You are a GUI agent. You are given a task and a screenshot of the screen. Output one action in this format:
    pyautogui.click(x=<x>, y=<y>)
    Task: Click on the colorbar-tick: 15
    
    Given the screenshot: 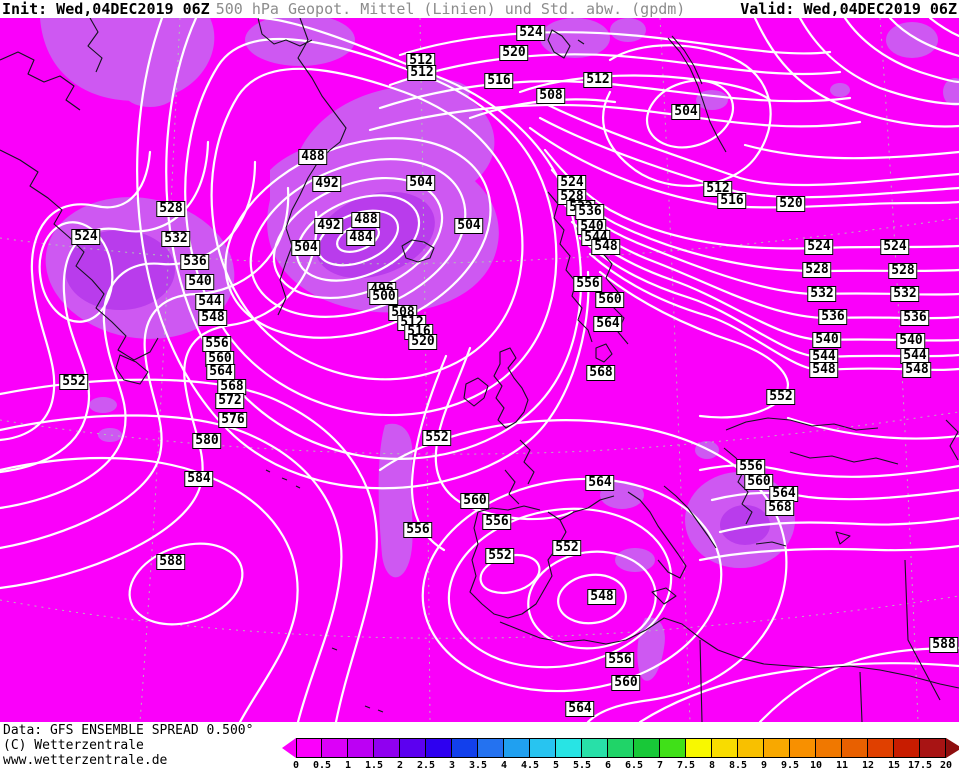 What is the action you would take?
    pyautogui.click(x=894, y=765)
    